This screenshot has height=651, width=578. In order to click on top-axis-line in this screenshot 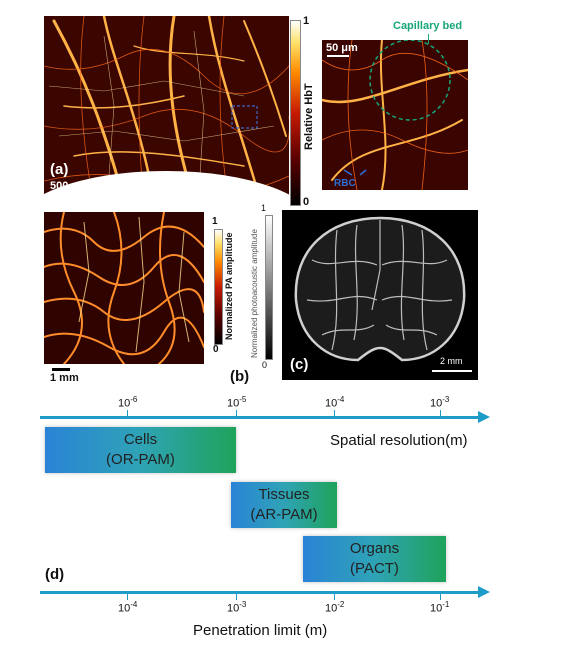, I will do `click(260, 417)`.